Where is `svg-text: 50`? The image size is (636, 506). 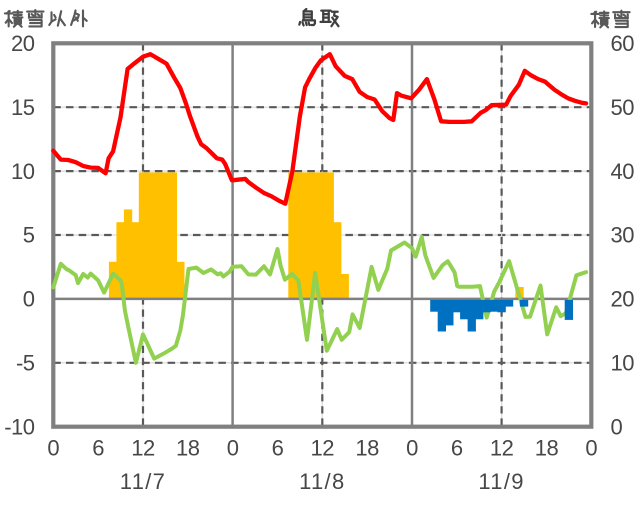 svg-text: 50 is located at coordinates (623, 107).